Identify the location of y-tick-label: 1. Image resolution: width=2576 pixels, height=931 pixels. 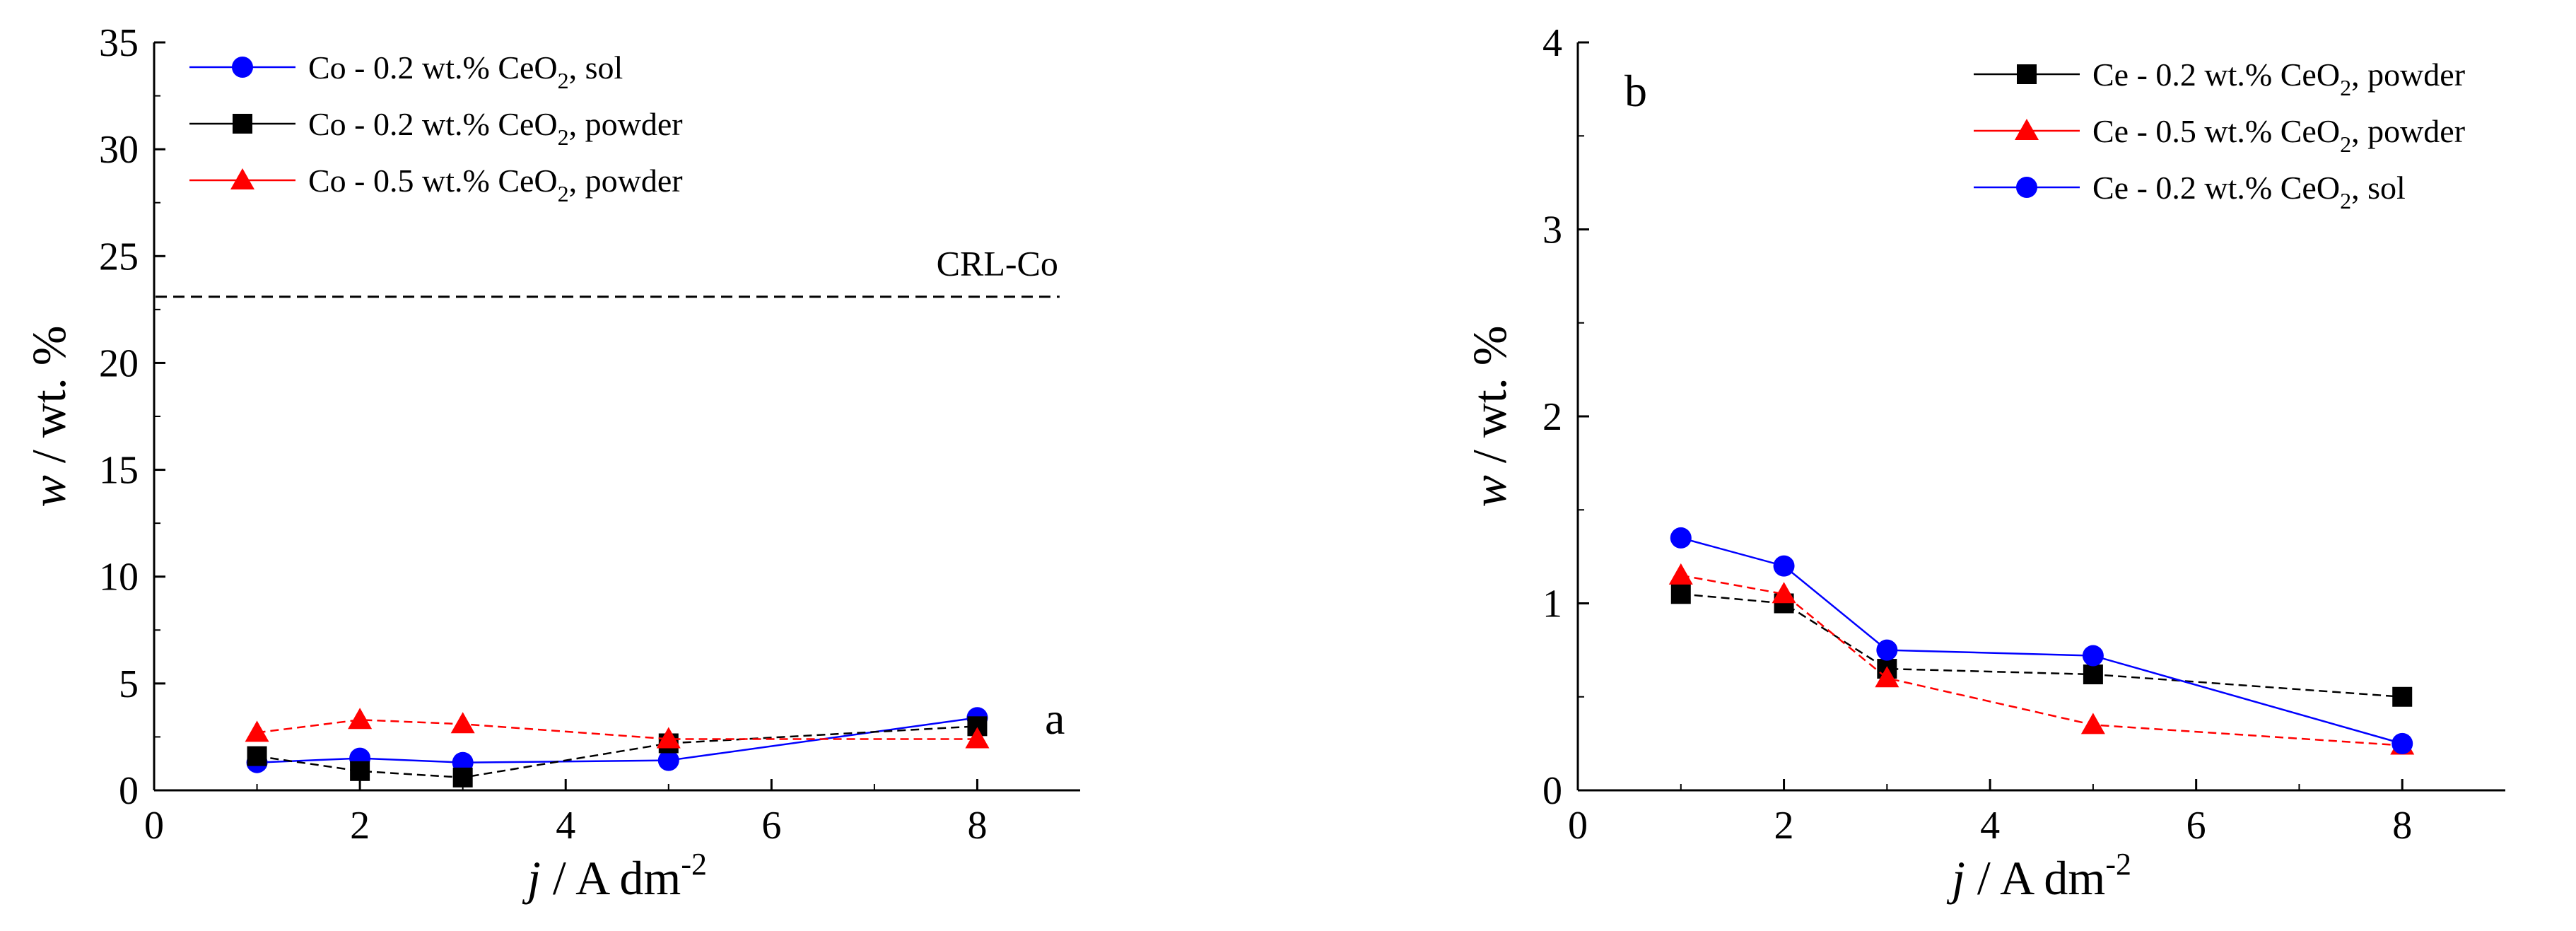
(1552, 604).